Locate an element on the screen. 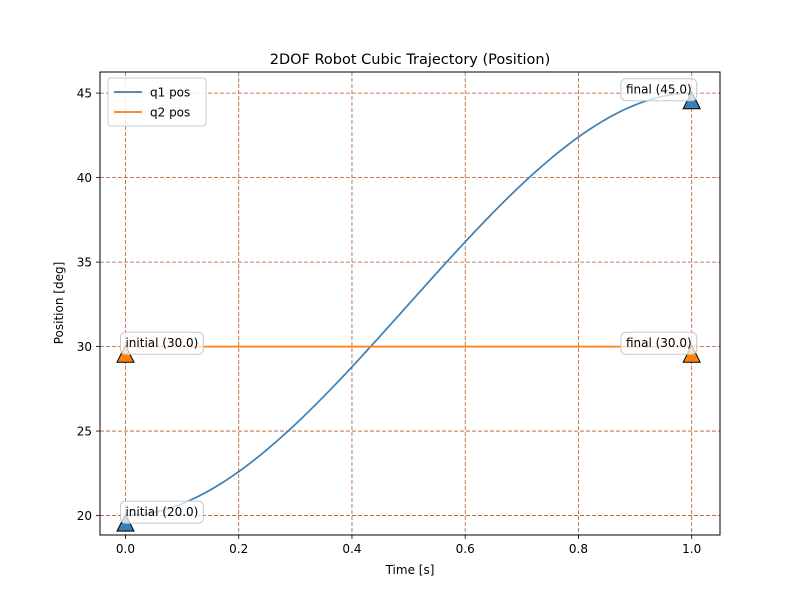 The image size is (800, 600). legend-frame is located at coordinates (157, 102).